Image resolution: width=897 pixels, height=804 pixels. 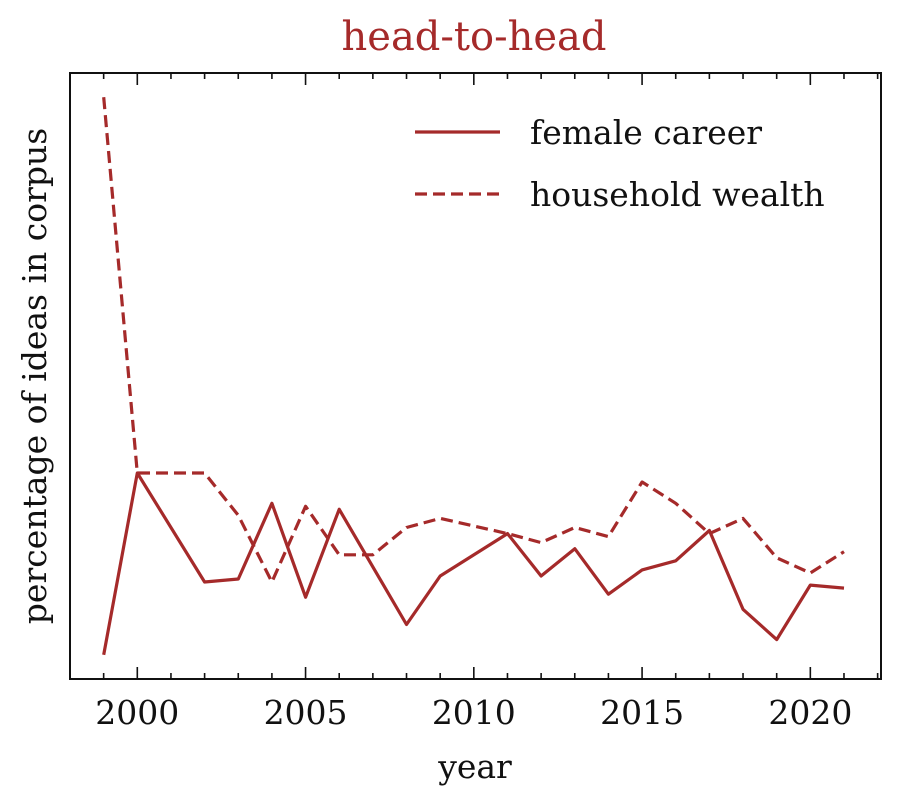 What do you see at coordinates (474, 712) in the screenshot?
I see `x-tick-label: 2010` at bounding box center [474, 712].